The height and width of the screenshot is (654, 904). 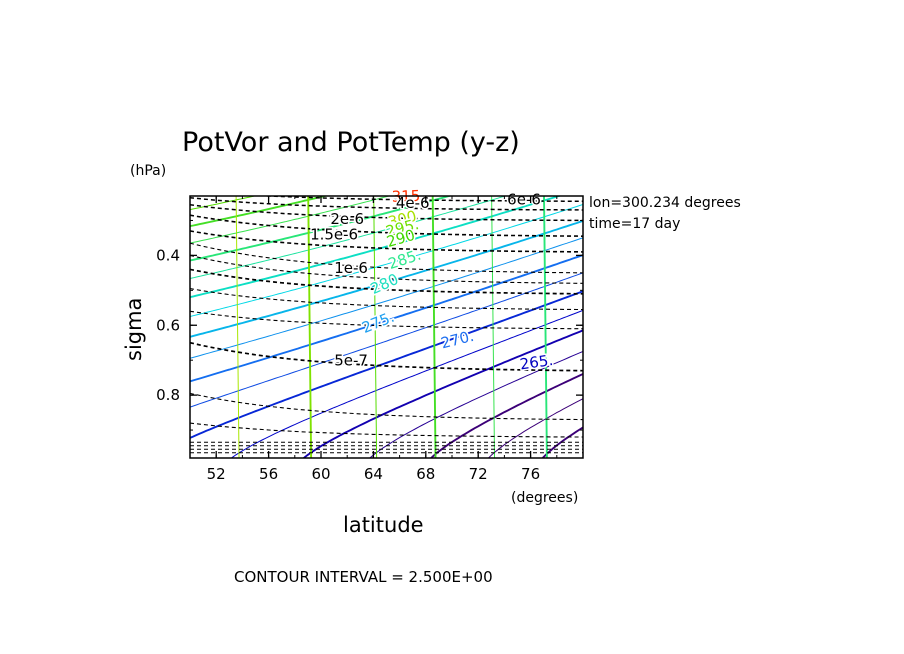 What do you see at coordinates (478, 474) in the screenshot?
I see `x-tick-label: 72` at bounding box center [478, 474].